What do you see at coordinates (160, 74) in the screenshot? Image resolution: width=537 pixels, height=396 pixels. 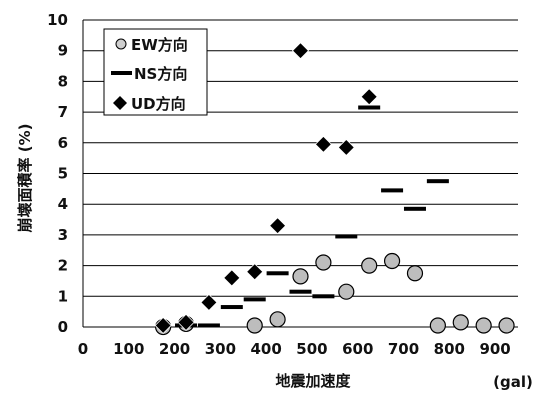 I see `legend-label-ns: NS方向` at bounding box center [160, 74].